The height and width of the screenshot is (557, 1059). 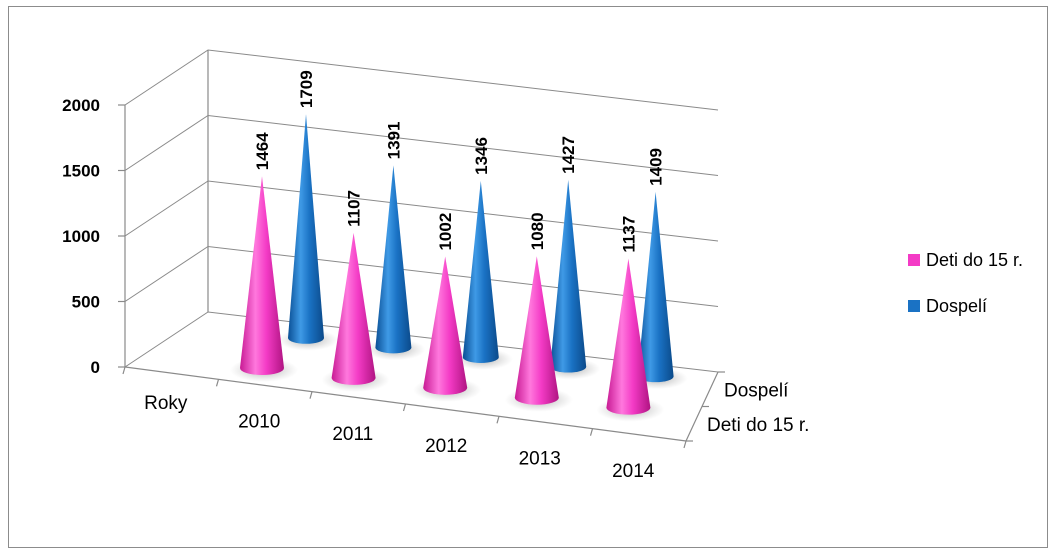 What do you see at coordinates (86, 302) in the screenshot?
I see `y-tick-label: 500` at bounding box center [86, 302].